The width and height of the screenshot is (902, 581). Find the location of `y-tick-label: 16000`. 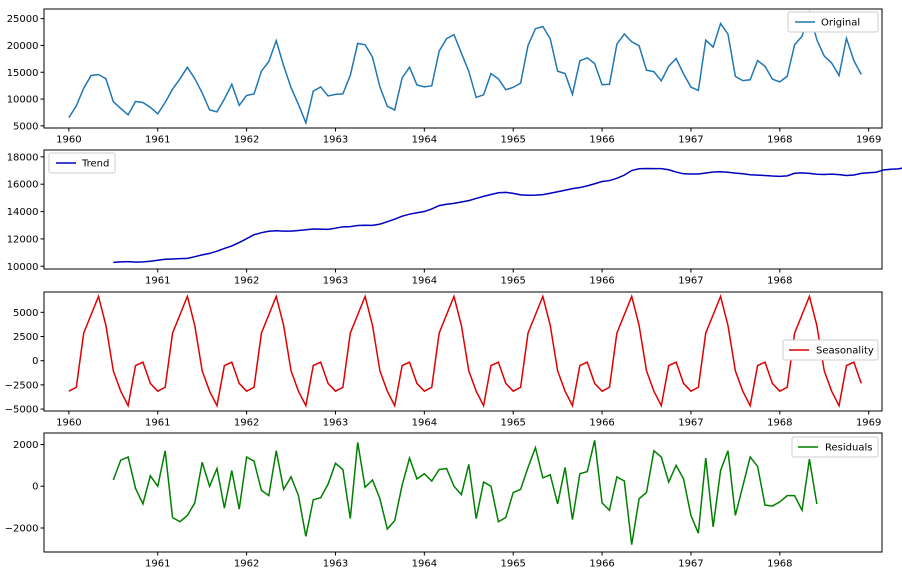

y-tick-label: 16000 is located at coordinates (23, 185).